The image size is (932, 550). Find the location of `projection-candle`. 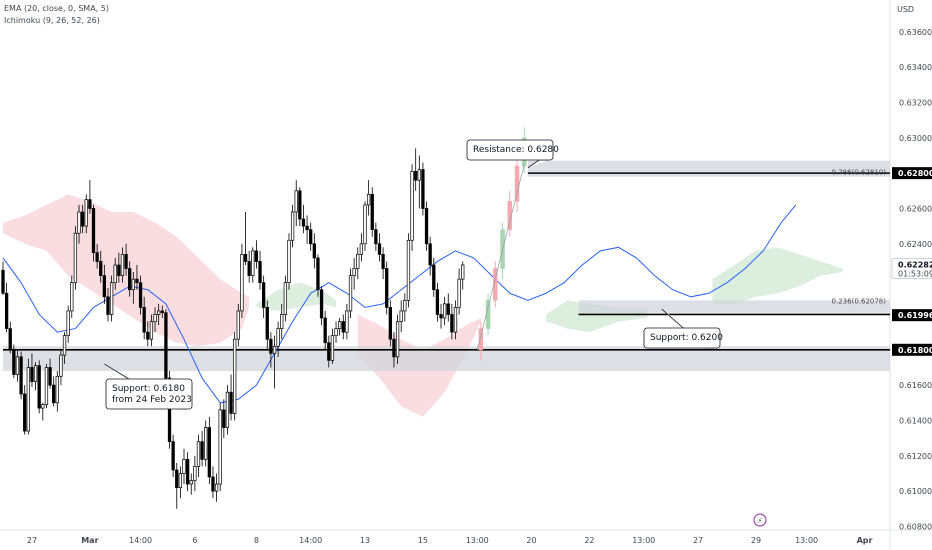

projection-candle is located at coordinates (510, 215).